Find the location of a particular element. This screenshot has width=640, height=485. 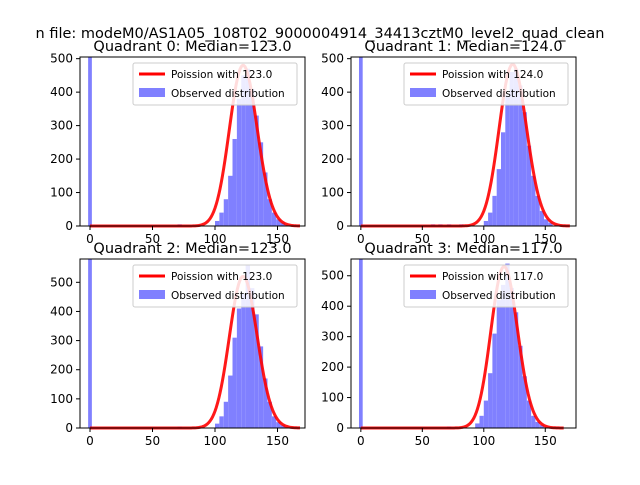

chart-2-legend-line-label: Poission with 123.0 is located at coordinates (221, 277).